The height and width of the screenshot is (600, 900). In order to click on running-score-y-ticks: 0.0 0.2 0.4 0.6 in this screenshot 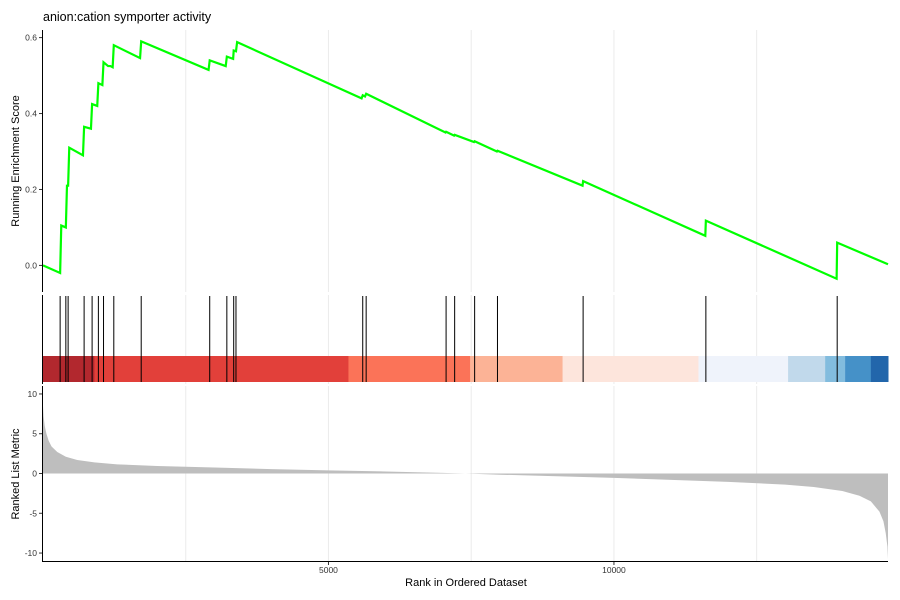, I will do `click(33, 151)`.